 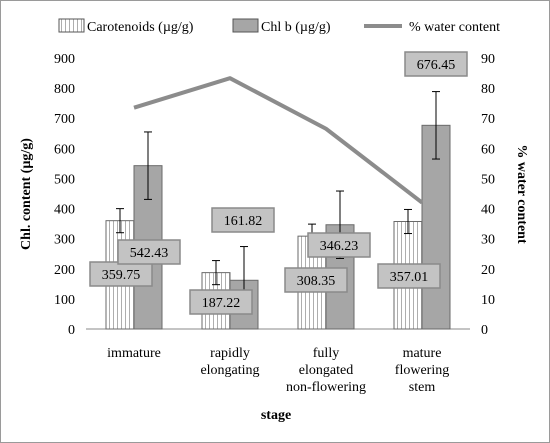 What do you see at coordinates (64, 59) in the screenshot?
I see `y-tick-label: 900` at bounding box center [64, 59].